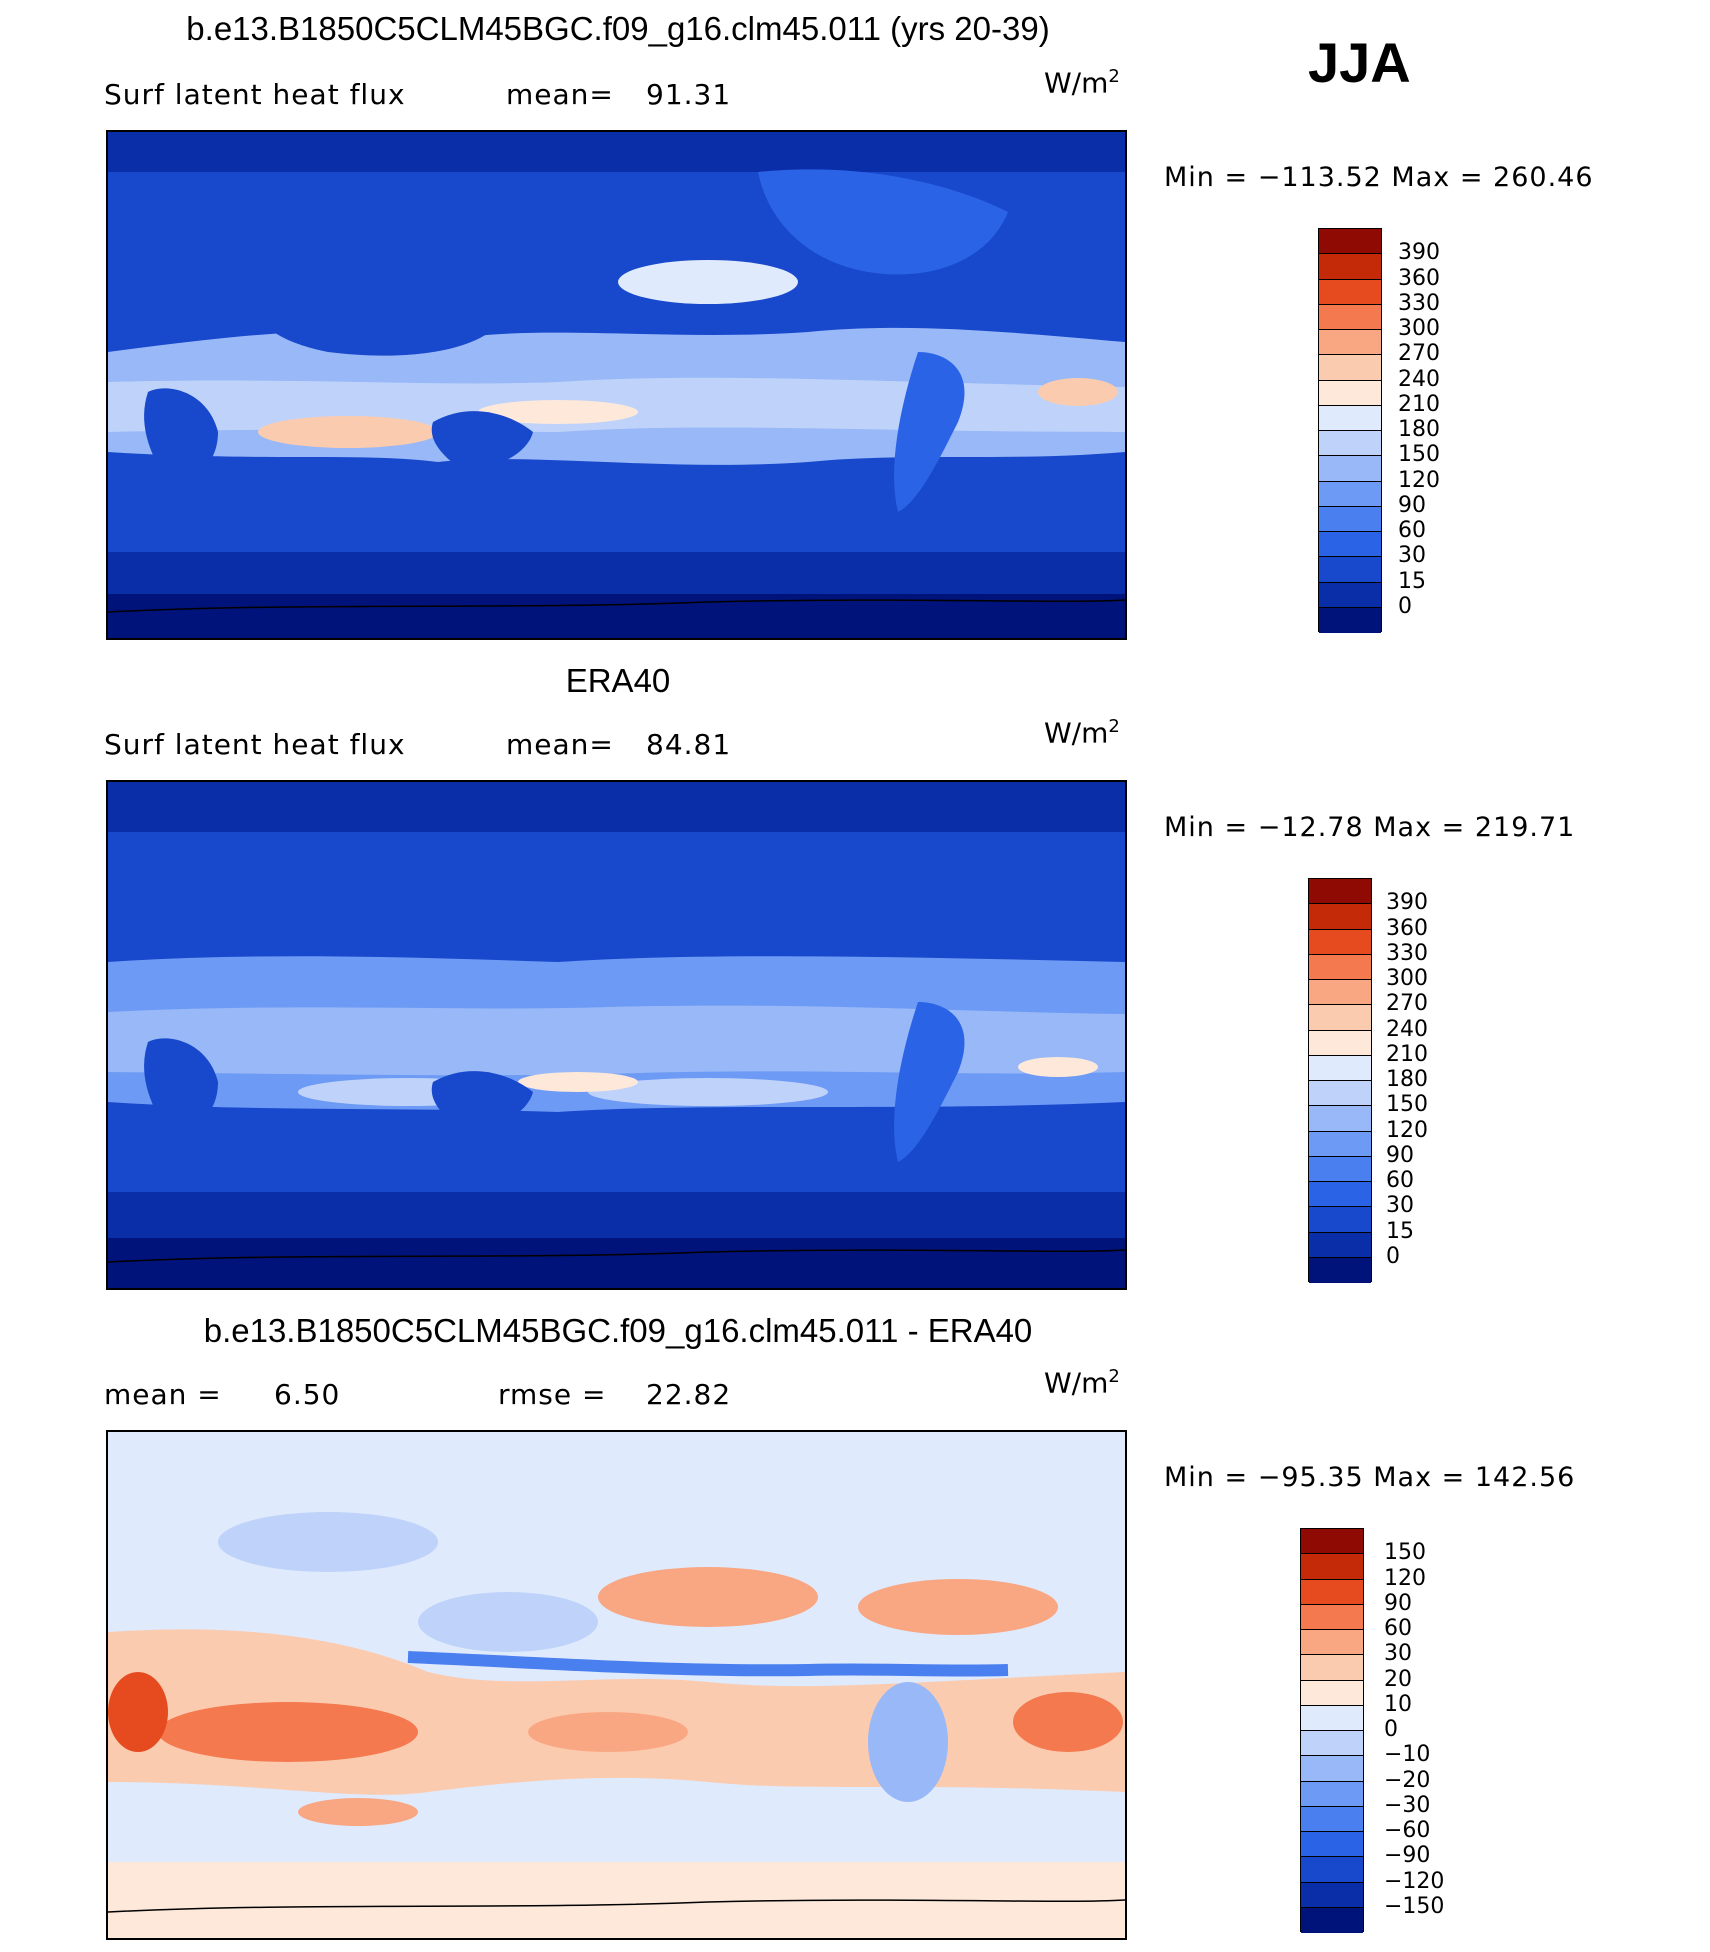 The height and width of the screenshot is (1952, 1710). Describe the element at coordinates (689, 94) in the screenshot. I see `panel1-mean-value: 91.31` at that location.